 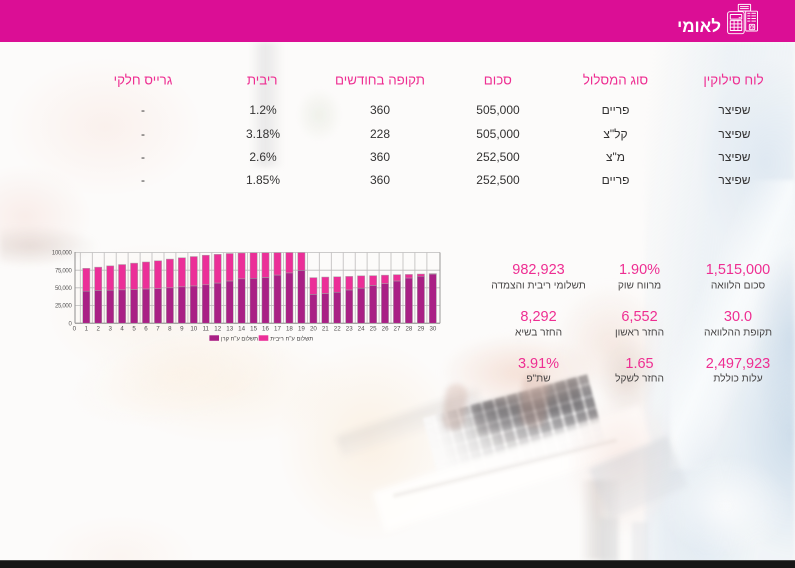 What do you see at coordinates (206, 328) in the screenshot?
I see `svg-text: 11` at bounding box center [206, 328].